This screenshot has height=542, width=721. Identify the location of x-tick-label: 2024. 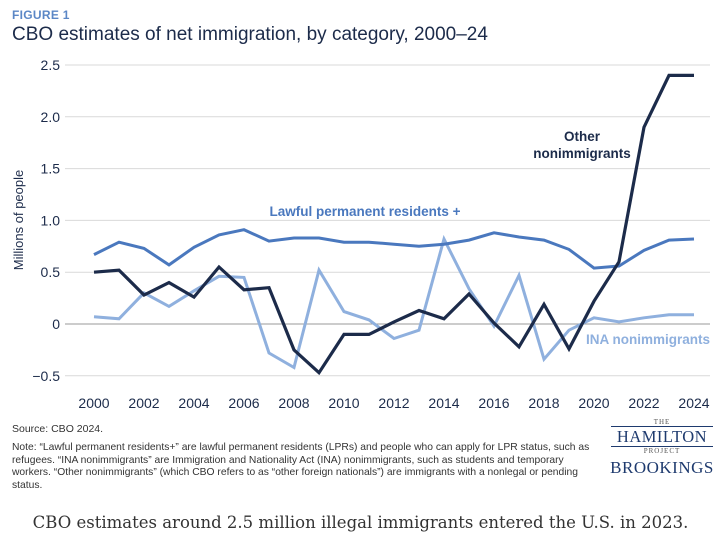
(693, 403).